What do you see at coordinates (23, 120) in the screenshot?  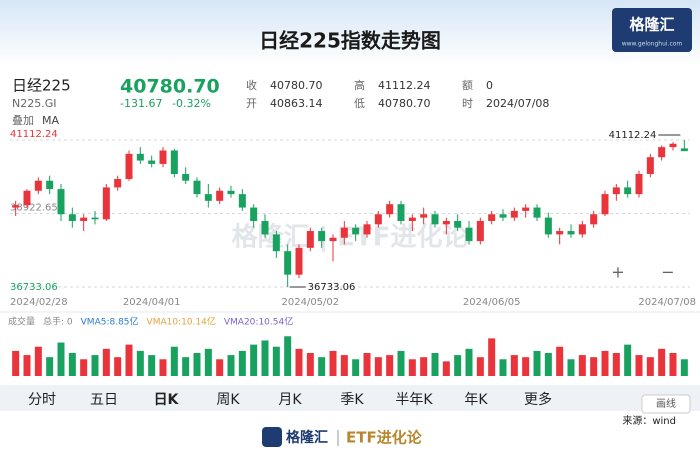 I see `overlay-label: 叠加` at bounding box center [23, 120].